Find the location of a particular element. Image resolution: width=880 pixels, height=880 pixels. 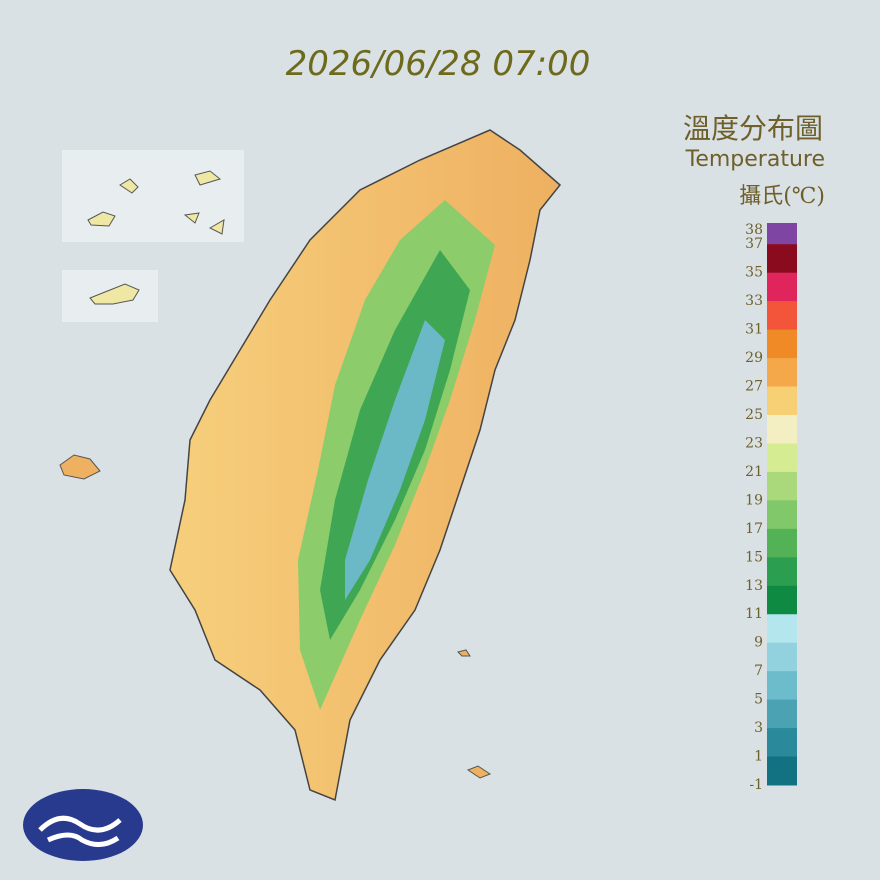

legend-tick-label: 13 is located at coordinates (754, 586).